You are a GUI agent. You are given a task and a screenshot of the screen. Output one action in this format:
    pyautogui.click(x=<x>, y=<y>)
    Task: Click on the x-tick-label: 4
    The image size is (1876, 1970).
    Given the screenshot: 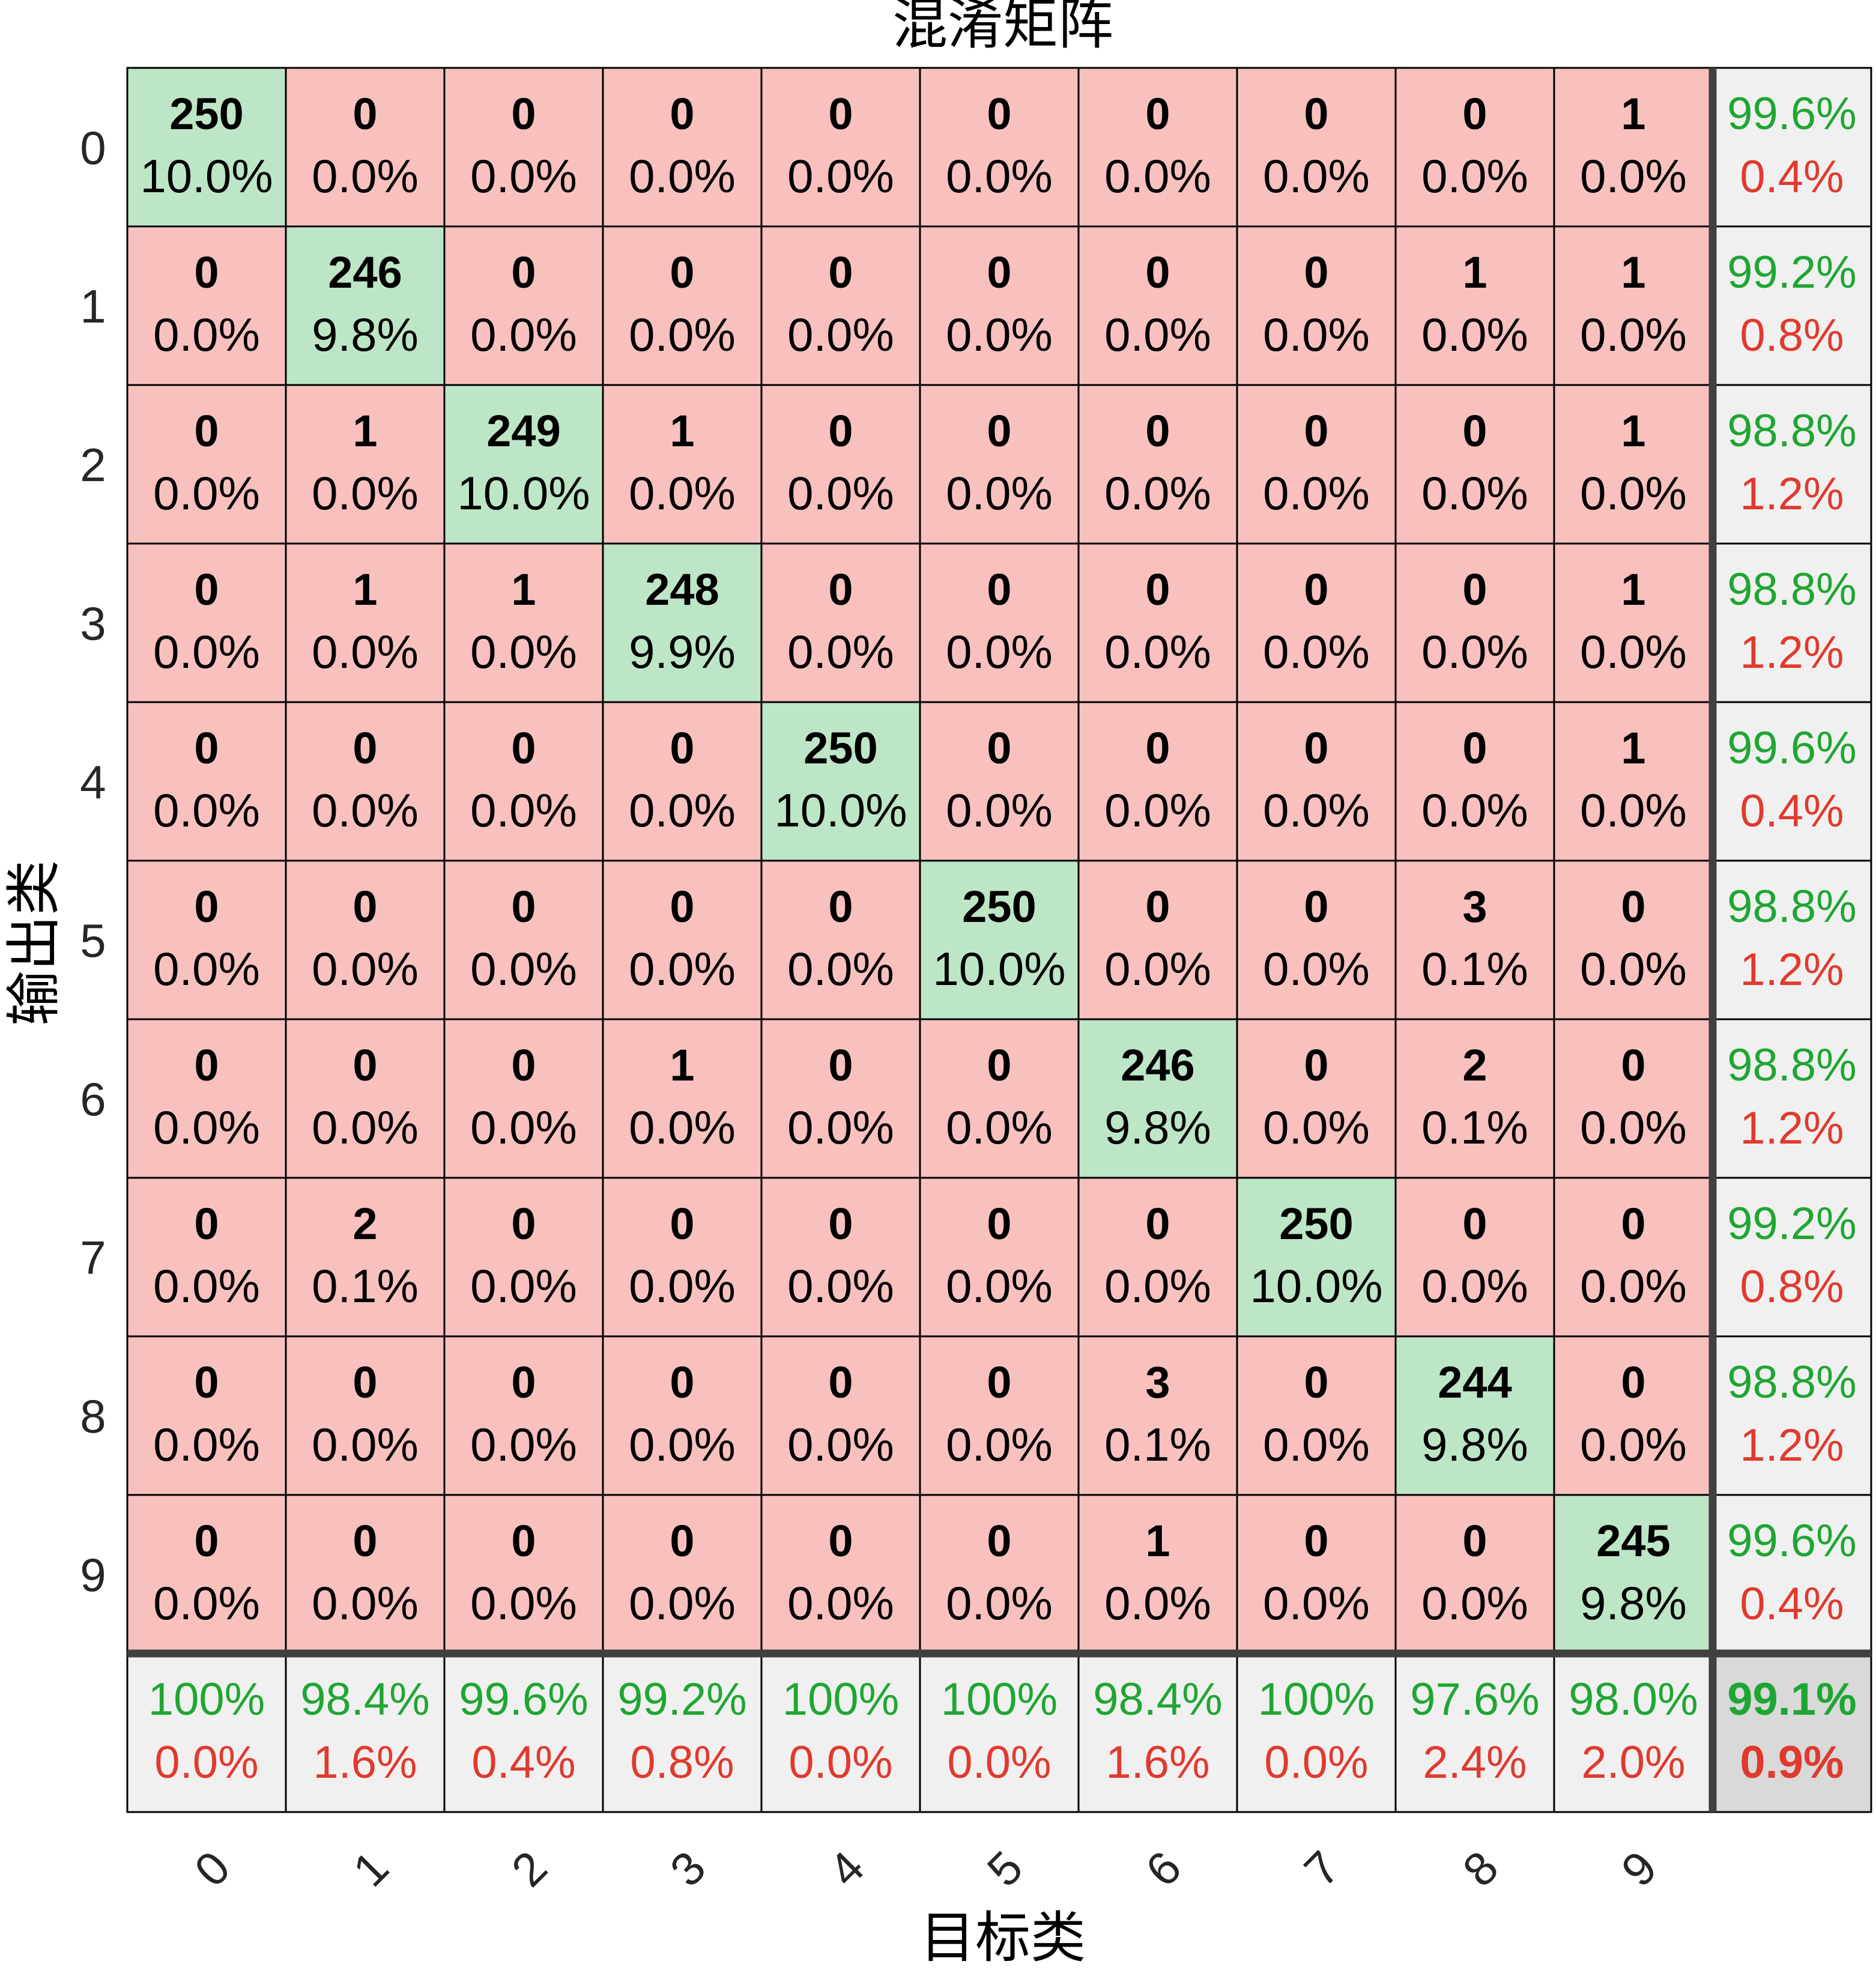 What is the action you would take?
    pyautogui.click(x=846, y=1869)
    